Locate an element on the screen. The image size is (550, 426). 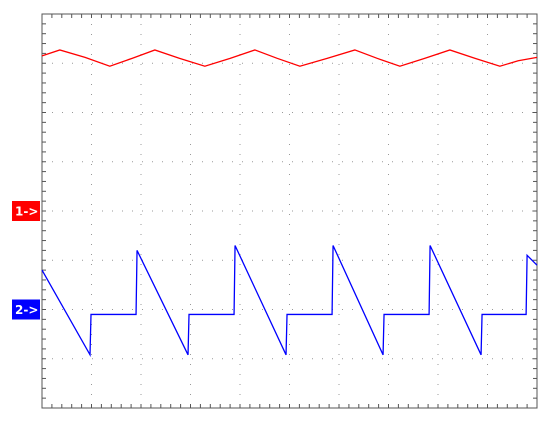
trace is located at coordinates (289, 58).